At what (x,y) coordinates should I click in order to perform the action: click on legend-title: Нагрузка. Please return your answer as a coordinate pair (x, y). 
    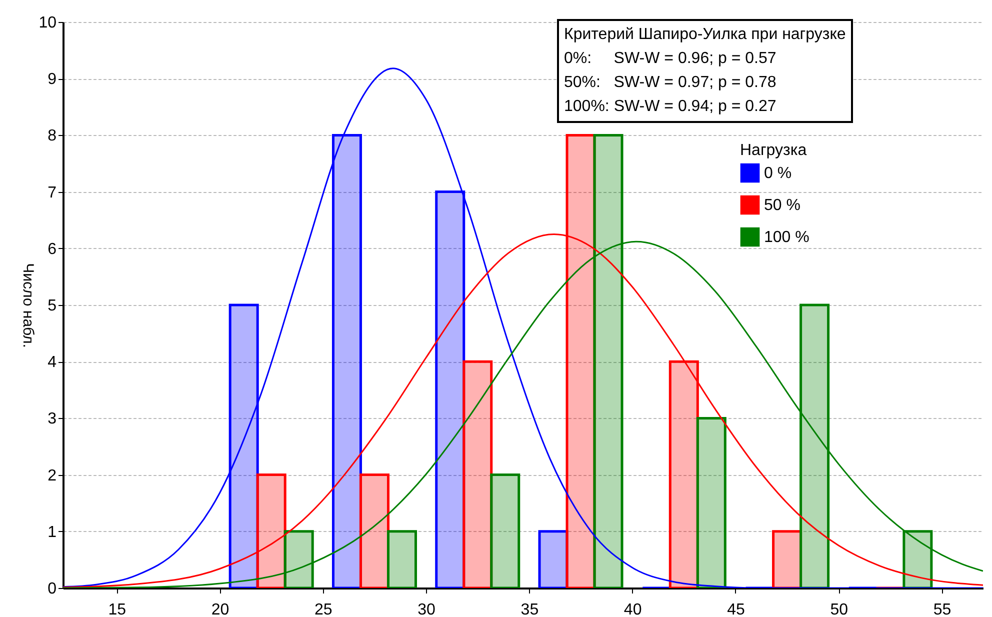
    Looking at the image, I should click on (773, 150).